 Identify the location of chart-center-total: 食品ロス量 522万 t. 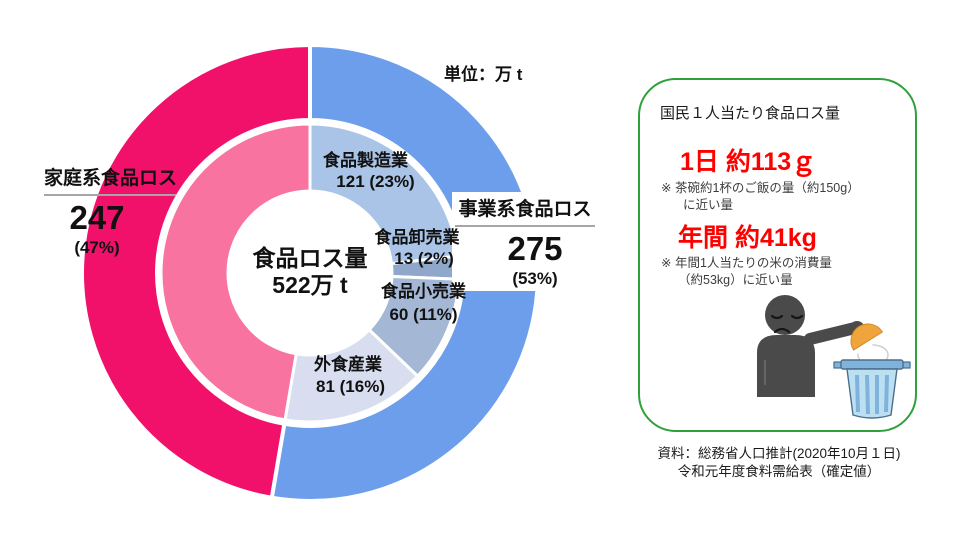
(310, 272).